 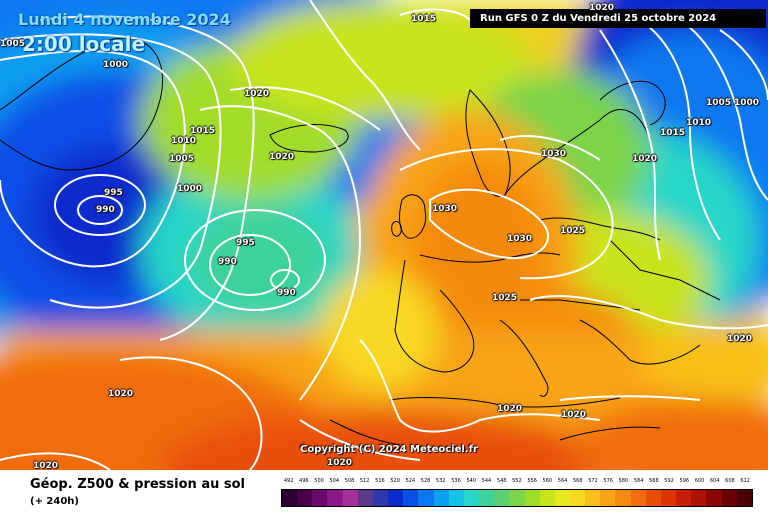 What do you see at coordinates (395, 481) in the screenshot?
I see `scale-value-label: 520` at bounding box center [395, 481].